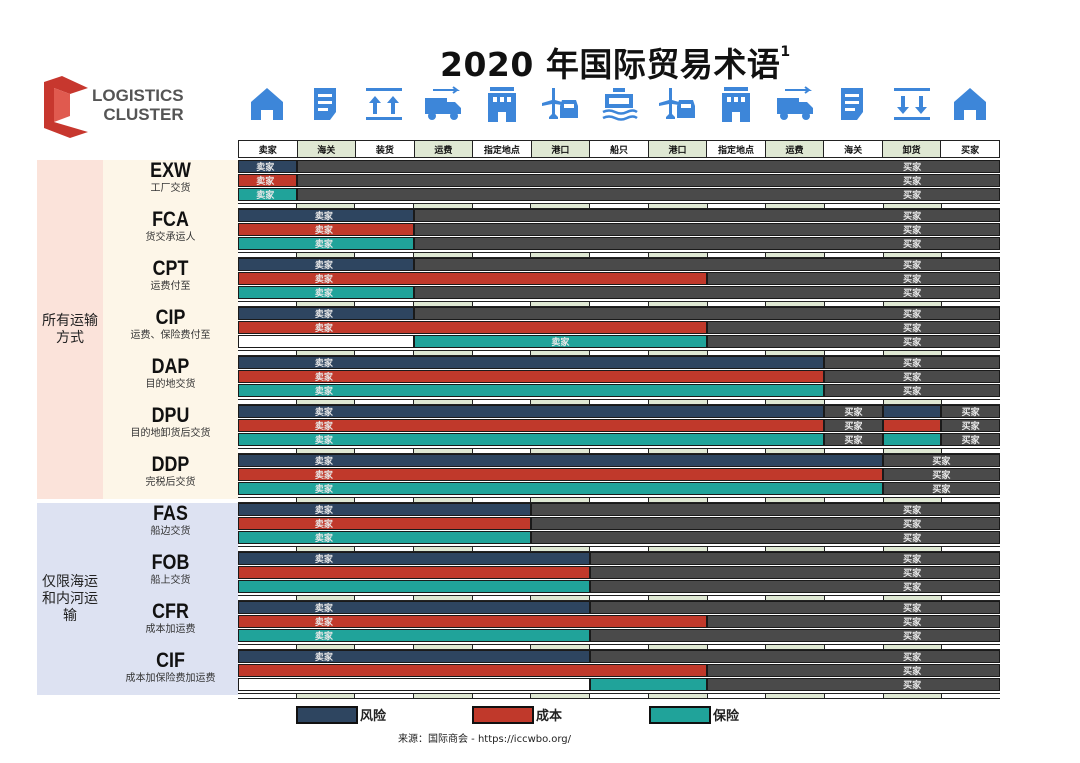 The height and width of the screenshot is (763, 1080). I want to click on term-label-exw: EXW 工厂交货, so click(170, 177).